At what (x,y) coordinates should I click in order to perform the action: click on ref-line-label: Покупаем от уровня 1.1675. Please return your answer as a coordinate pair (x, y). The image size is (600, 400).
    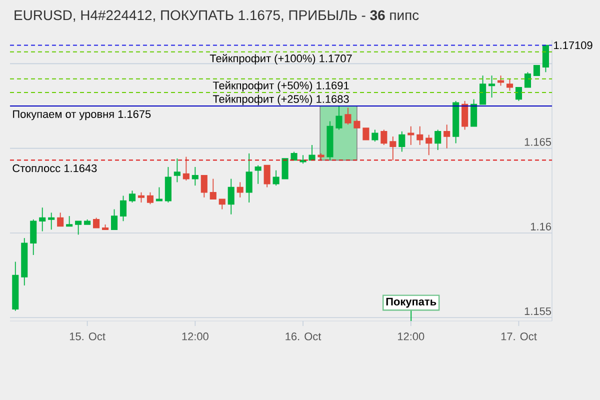
    Looking at the image, I should click on (82, 115).